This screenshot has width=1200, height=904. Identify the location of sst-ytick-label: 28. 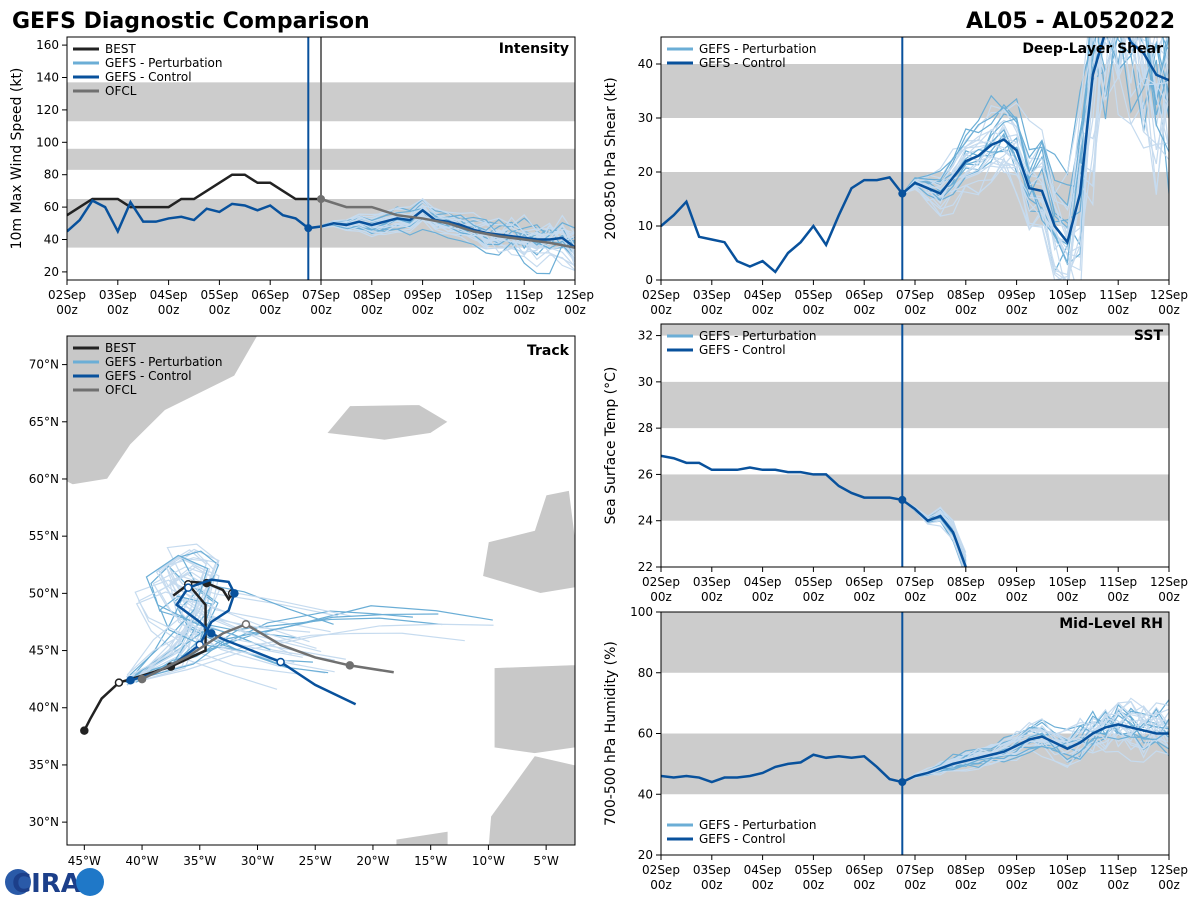
(645, 428).